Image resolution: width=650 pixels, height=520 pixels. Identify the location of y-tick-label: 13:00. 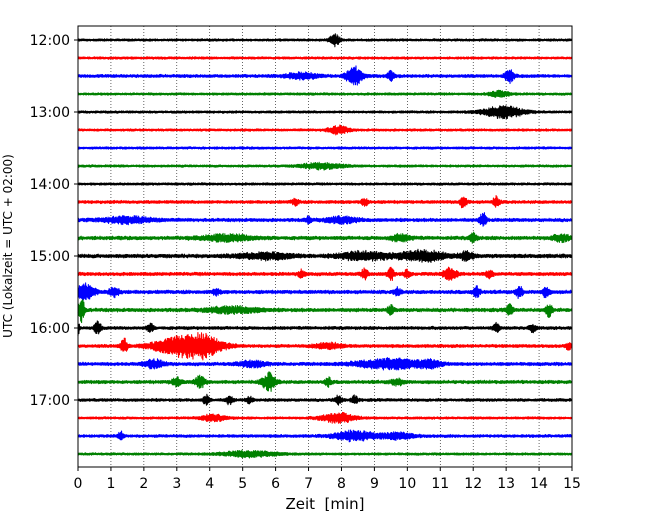
(50, 113).